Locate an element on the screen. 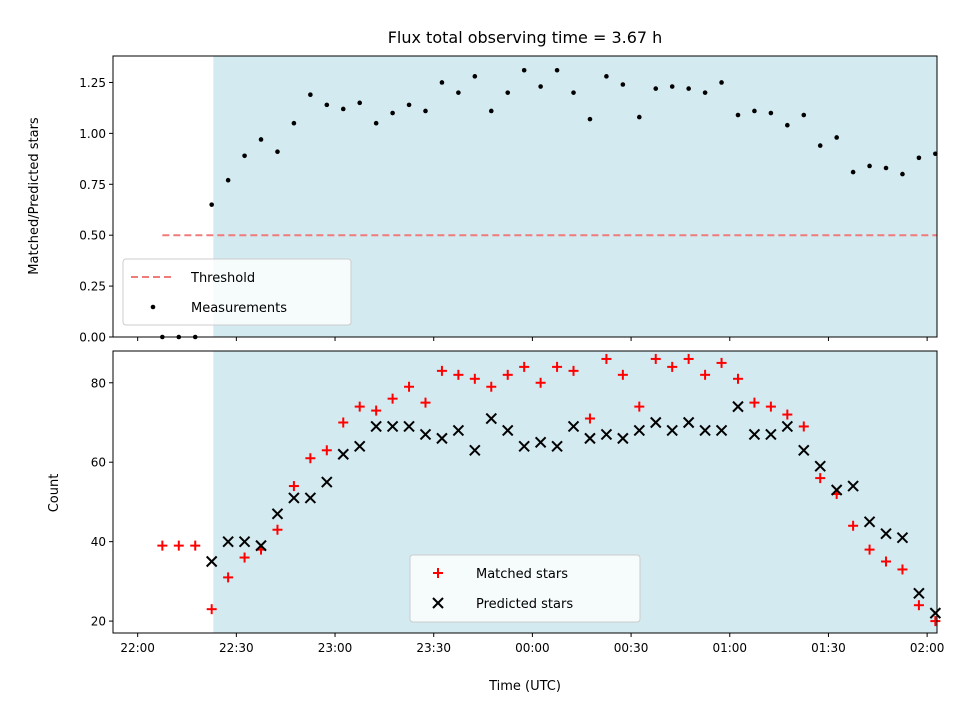 This screenshot has width=960, height=720. legend-measurements-label: Measurements is located at coordinates (239, 308).